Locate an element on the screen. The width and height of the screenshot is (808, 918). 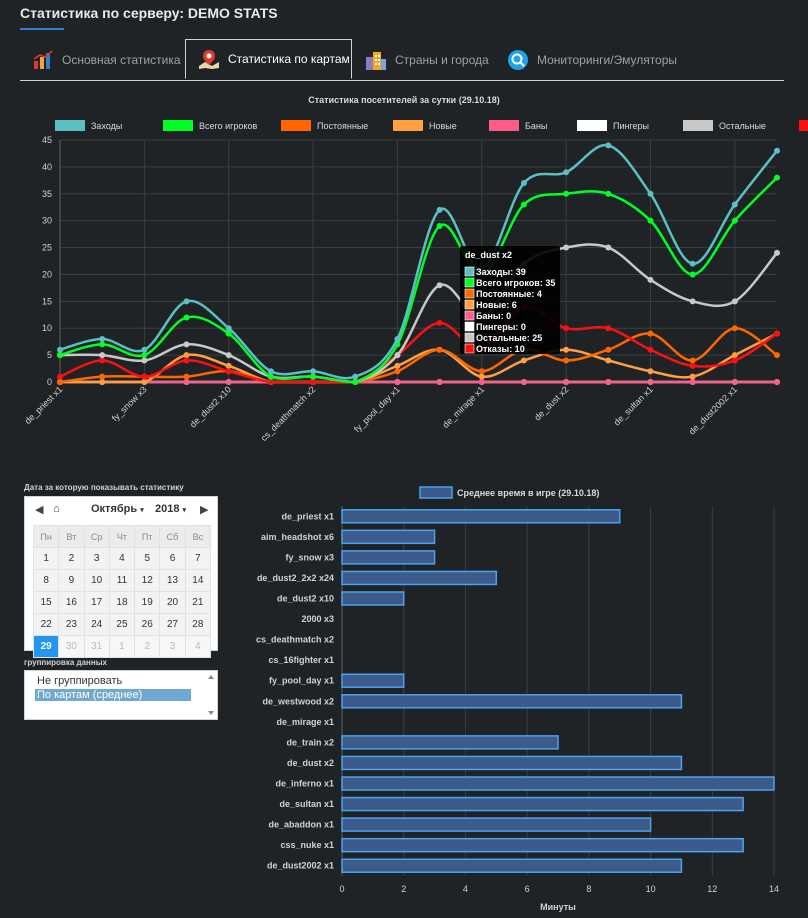
legend-label: Заходы is located at coordinates (106, 126).